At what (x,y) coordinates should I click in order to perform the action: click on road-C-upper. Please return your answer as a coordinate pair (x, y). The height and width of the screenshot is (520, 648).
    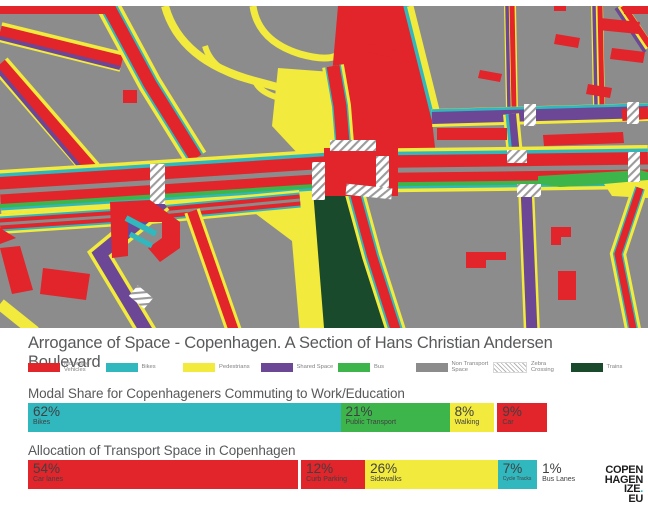
    Looking at the image, I should click on (338, 110).